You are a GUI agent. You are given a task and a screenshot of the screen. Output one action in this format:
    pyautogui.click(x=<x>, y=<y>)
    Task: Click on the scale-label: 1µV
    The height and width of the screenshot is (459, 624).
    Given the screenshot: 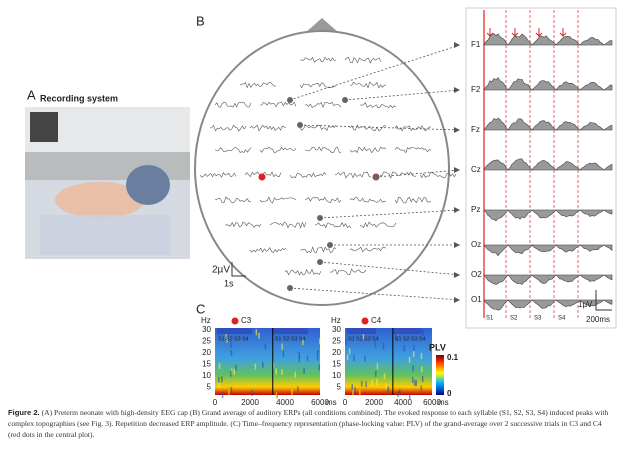 What is the action you would take?
    pyautogui.click(x=585, y=304)
    